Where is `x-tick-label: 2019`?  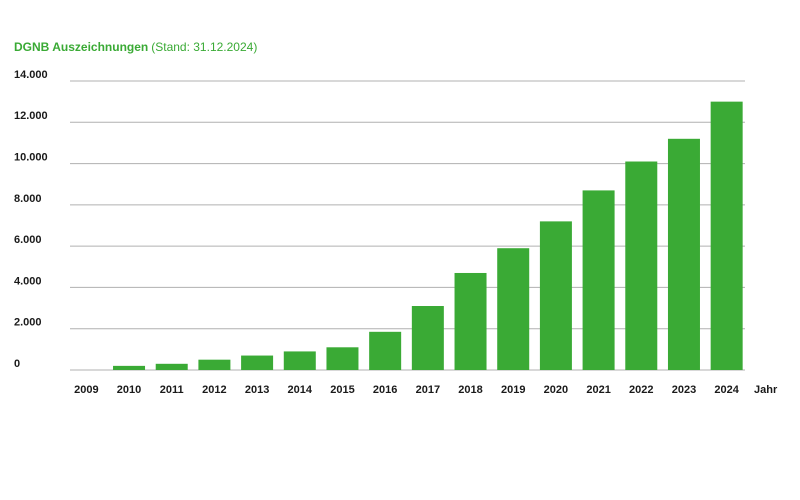
x-tick-label: 2019 is located at coordinates (513, 390).